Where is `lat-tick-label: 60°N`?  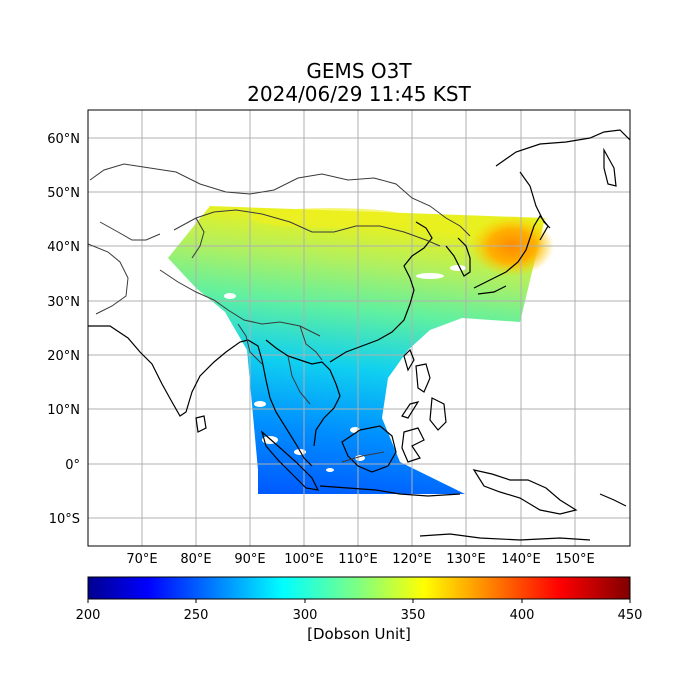
lat-tick-label: 60°N is located at coordinates (63, 139).